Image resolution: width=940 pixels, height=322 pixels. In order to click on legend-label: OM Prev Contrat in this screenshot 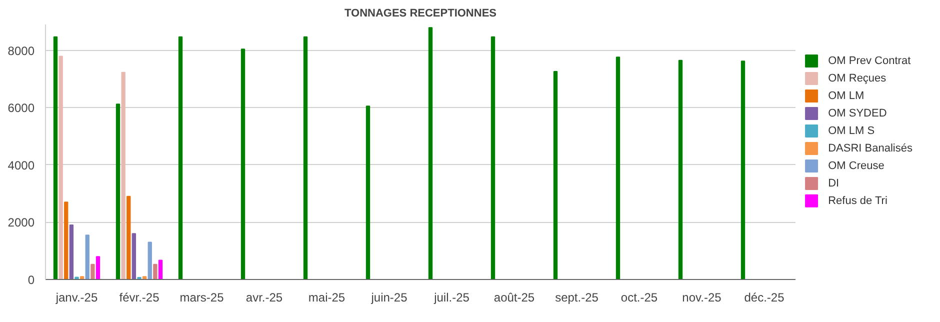, I will do `click(869, 61)`.